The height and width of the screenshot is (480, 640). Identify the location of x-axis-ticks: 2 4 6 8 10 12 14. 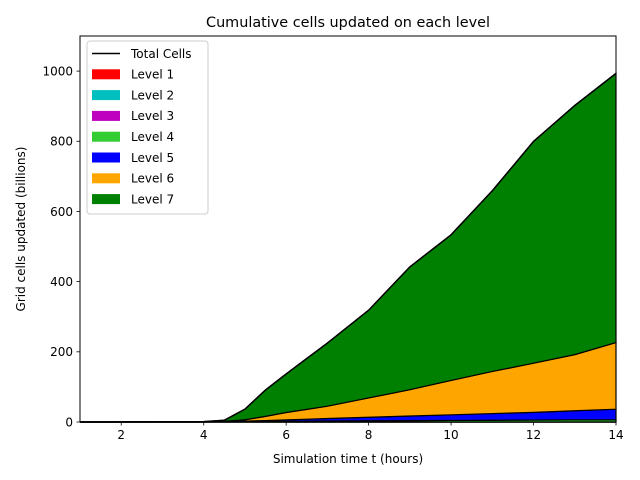
(370, 432).